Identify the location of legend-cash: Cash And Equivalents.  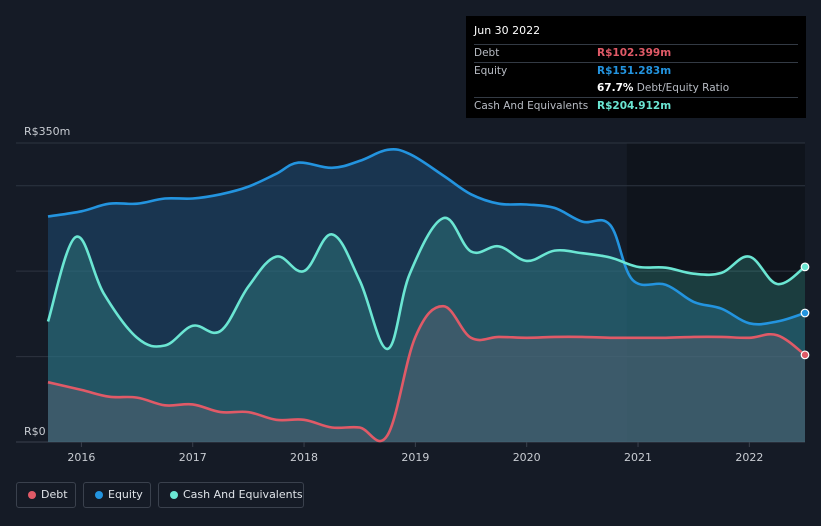
(231, 495).